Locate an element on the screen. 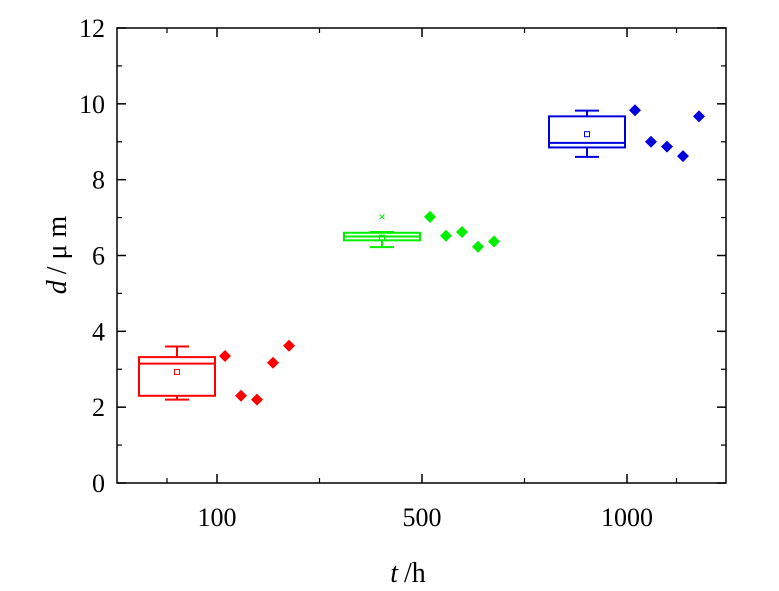 The image size is (779, 591). y-tick-label: 2 is located at coordinates (98, 407).